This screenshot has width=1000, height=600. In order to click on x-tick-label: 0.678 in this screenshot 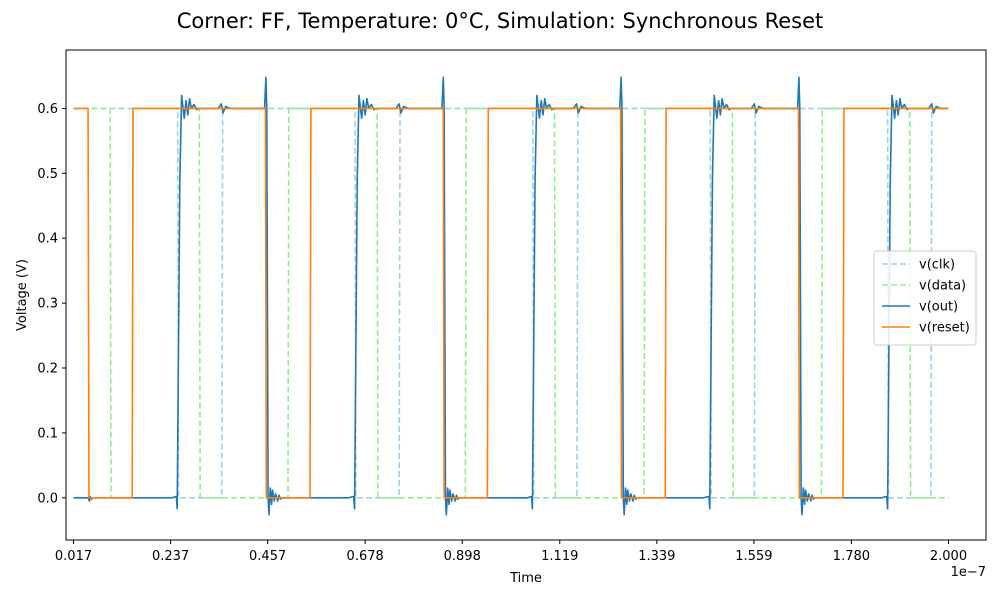, I will do `click(365, 556)`.